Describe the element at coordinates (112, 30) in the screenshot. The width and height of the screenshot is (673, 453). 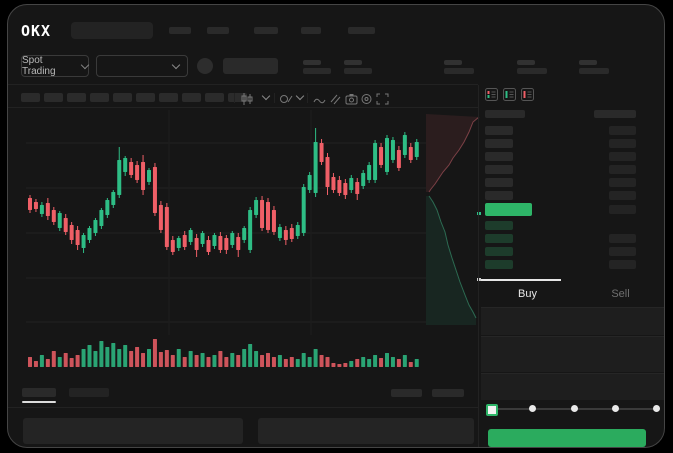
I see `search-placeholder` at that location.